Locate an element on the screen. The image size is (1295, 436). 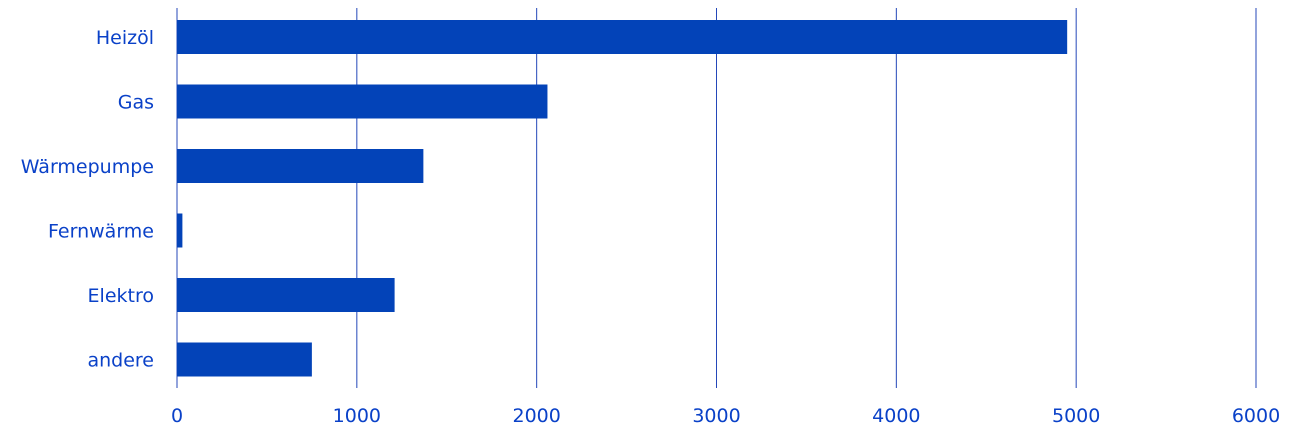
x-tick-label: 0 is located at coordinates (177, 416).